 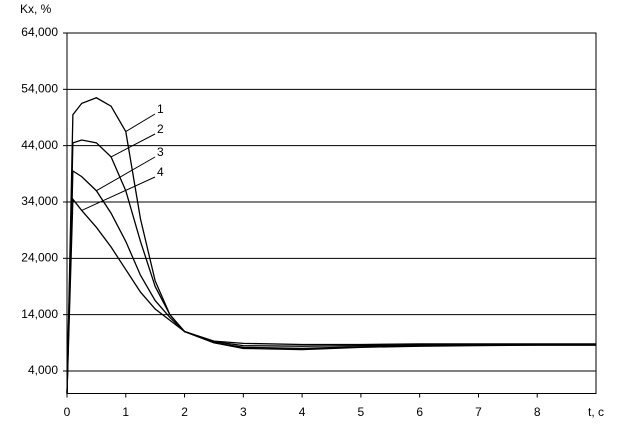 What do you see at coordinates (537, 412) in the screenshot?
I see `x-tick-label: 8` at bounding box center [537, 412].